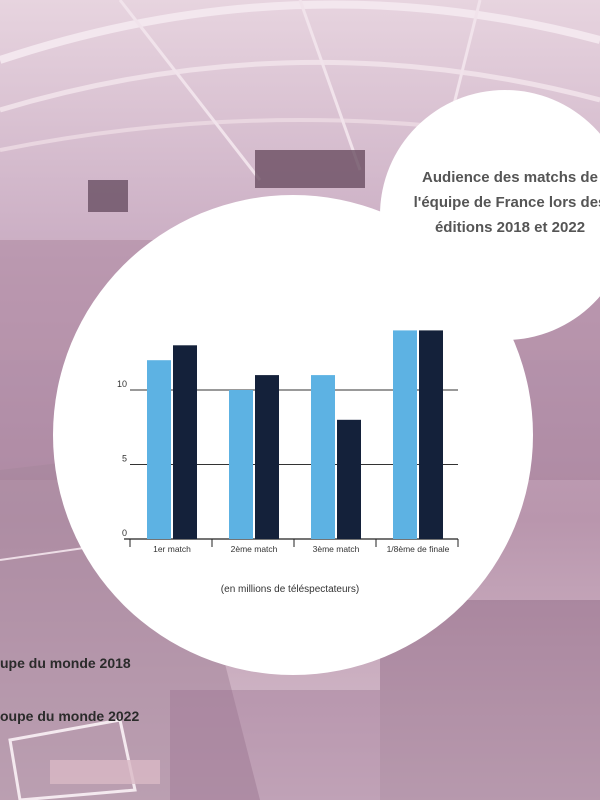 Image resolution: width=600 pixels, height=800 pixels. What do you see at coordinates (336, 549) in the screenshot?
I see `x-tick-label: 3ème match` at bounding box center [336, 549].